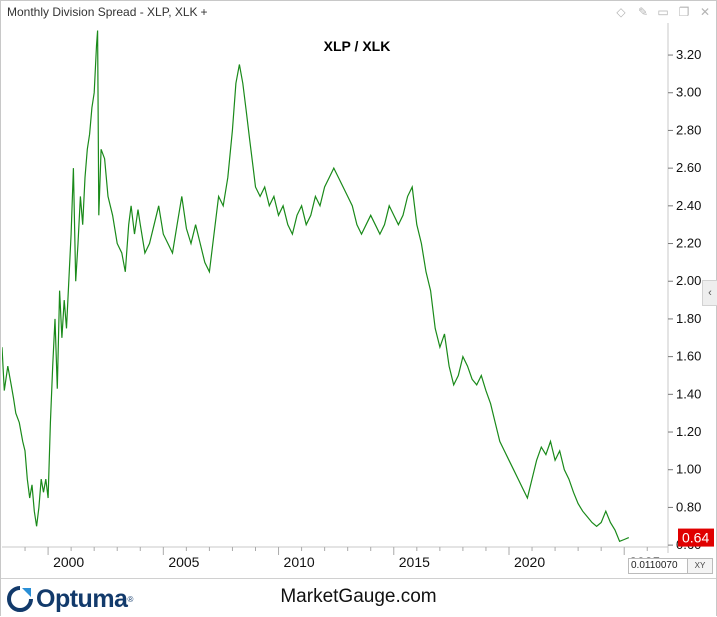  Describe the element at coordinates (688, 205) in the screenshot. I see `y-tick-label: 2.40` at that location.